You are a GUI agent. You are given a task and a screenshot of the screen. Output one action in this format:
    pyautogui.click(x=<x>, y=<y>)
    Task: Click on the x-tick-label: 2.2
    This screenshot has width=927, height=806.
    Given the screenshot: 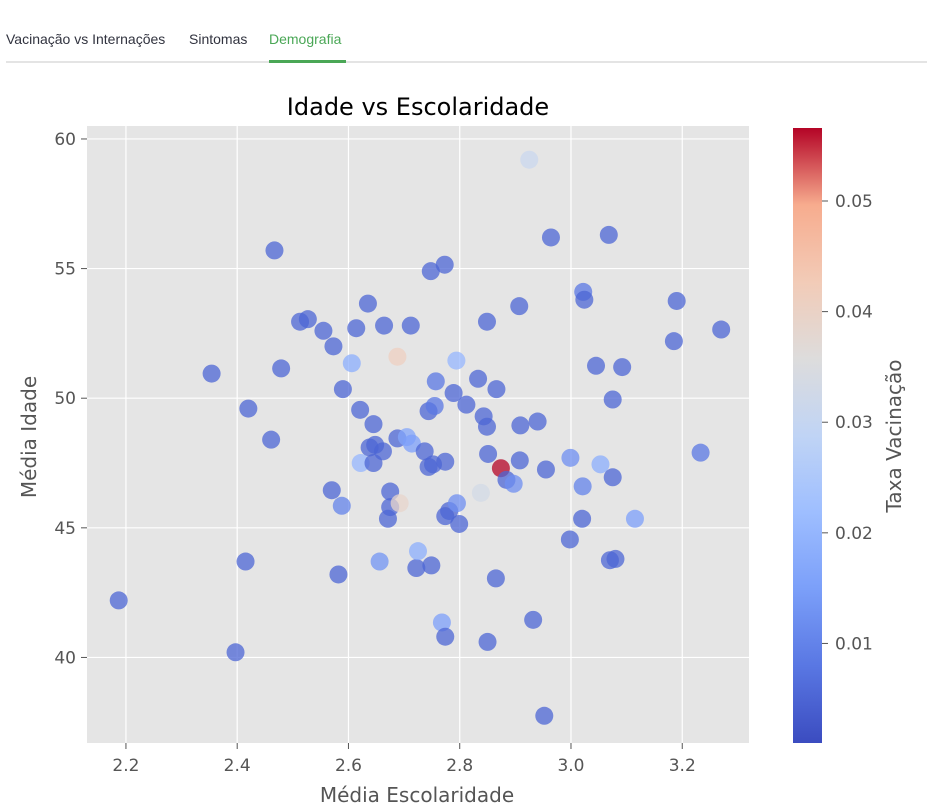 What is the action you would take?
    pyautogui.click(x=125, y=766)
    